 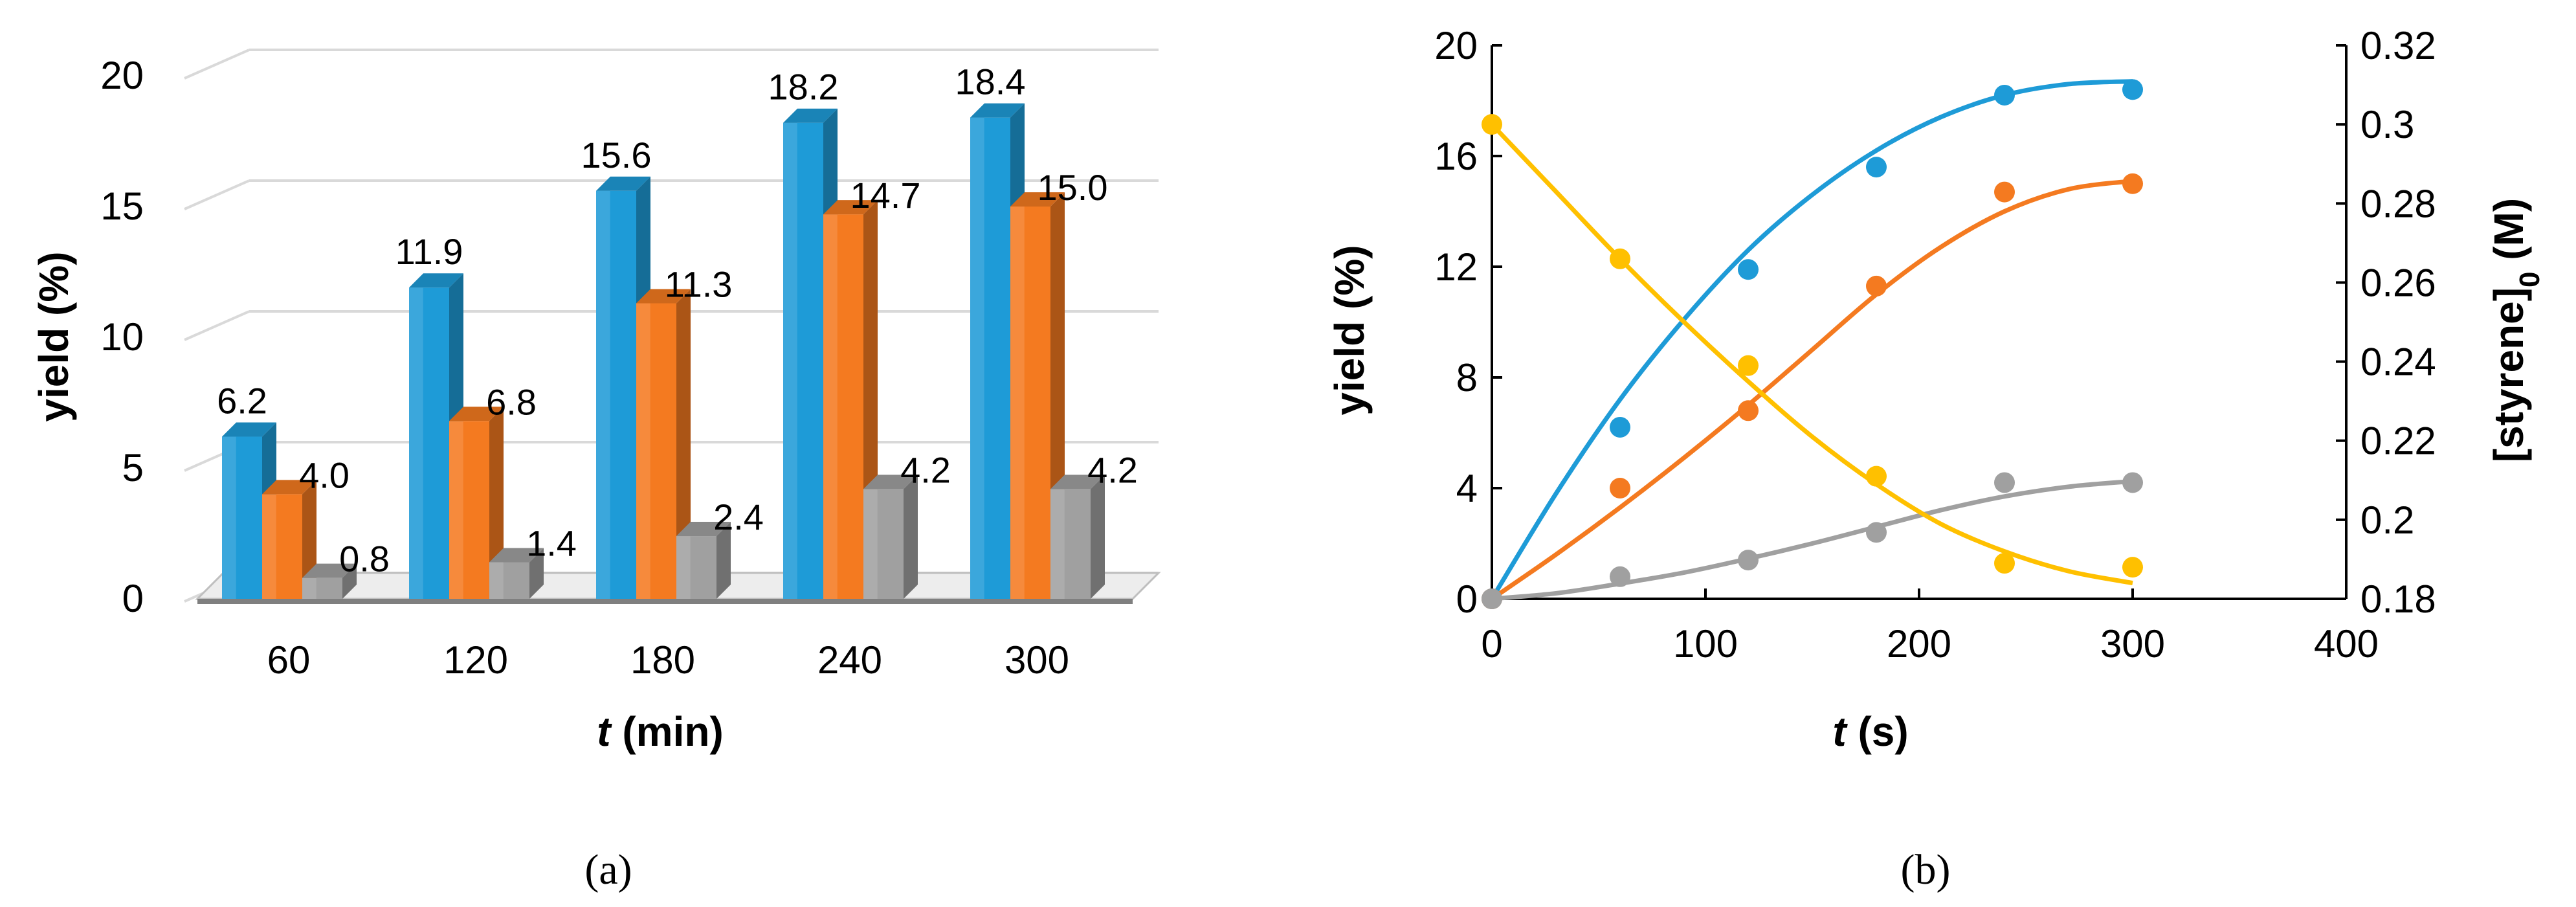 What do you see at coordinates (885, 196) in the screenshot?
I see `data-label: 14.7` at bounding box center [885, 196].